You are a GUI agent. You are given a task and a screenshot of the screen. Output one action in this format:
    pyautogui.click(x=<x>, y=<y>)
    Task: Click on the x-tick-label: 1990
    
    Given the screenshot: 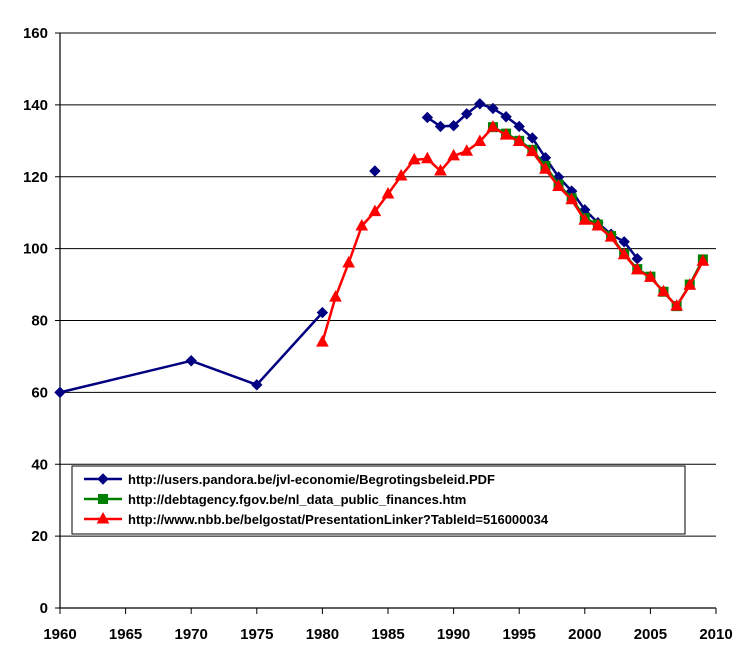 What is the action you would take?
    pyautogui.click(x=453, y=634)
    